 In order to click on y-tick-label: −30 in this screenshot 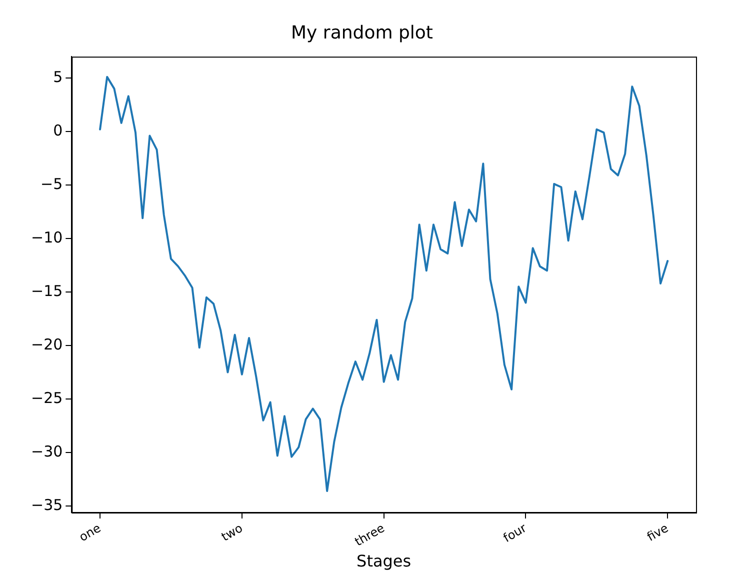, I will do `click(47, 451)`.